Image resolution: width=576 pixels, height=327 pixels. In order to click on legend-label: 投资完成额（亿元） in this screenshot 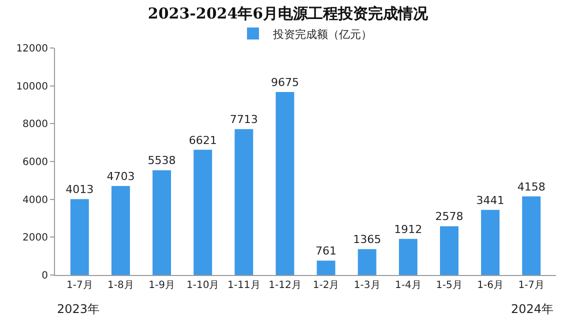, I will do `click(322, 34)`.